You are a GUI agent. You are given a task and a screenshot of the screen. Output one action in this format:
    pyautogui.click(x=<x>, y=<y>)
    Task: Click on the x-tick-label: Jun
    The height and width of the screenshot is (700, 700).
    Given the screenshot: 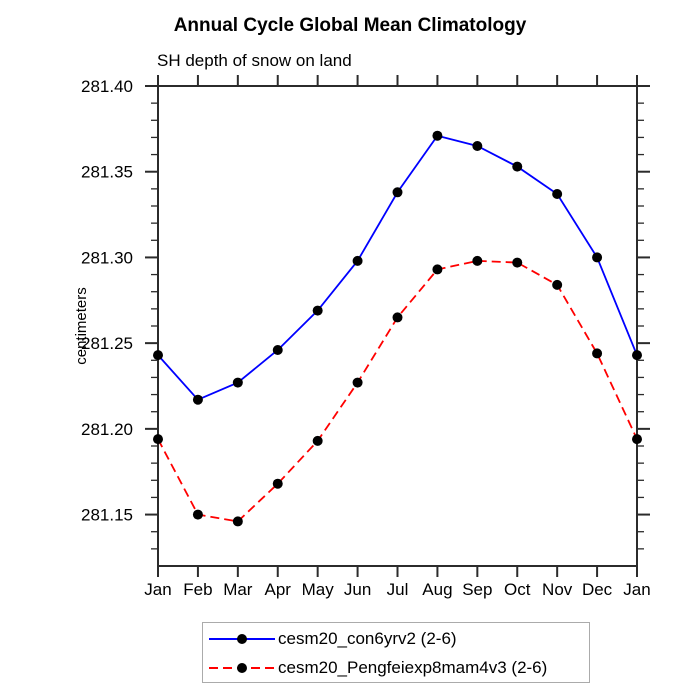 What is the action you would take?
    pyautogui.click(x=357, y=589)
    